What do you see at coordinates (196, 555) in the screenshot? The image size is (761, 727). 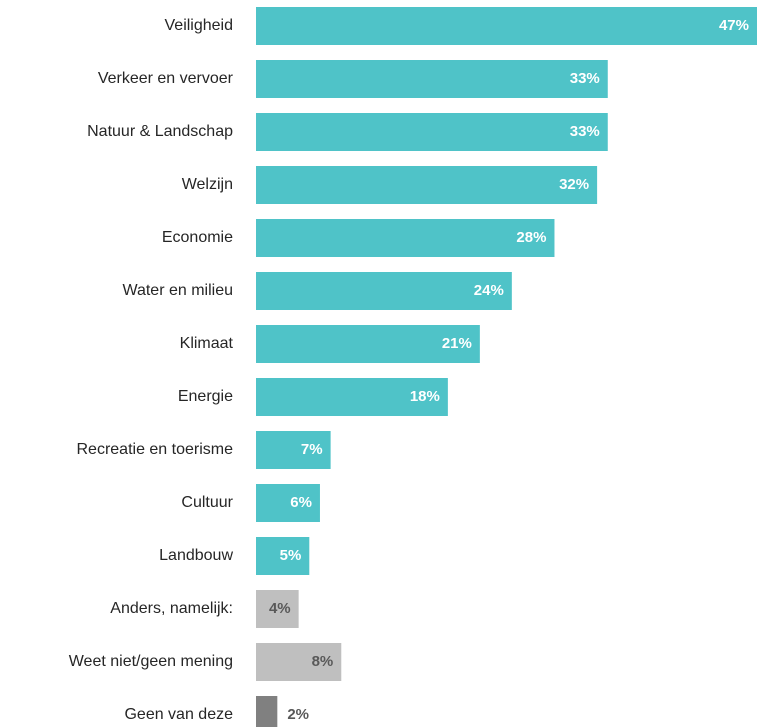 I see `category-label: Landbouw` at bounding box center [196, 555].